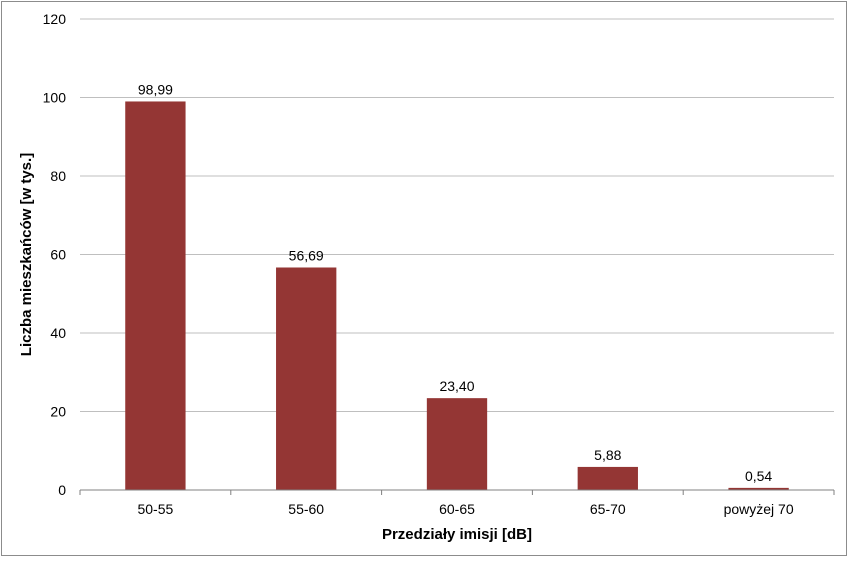  I want to click on data-label: 5,88, so click(607, 455).